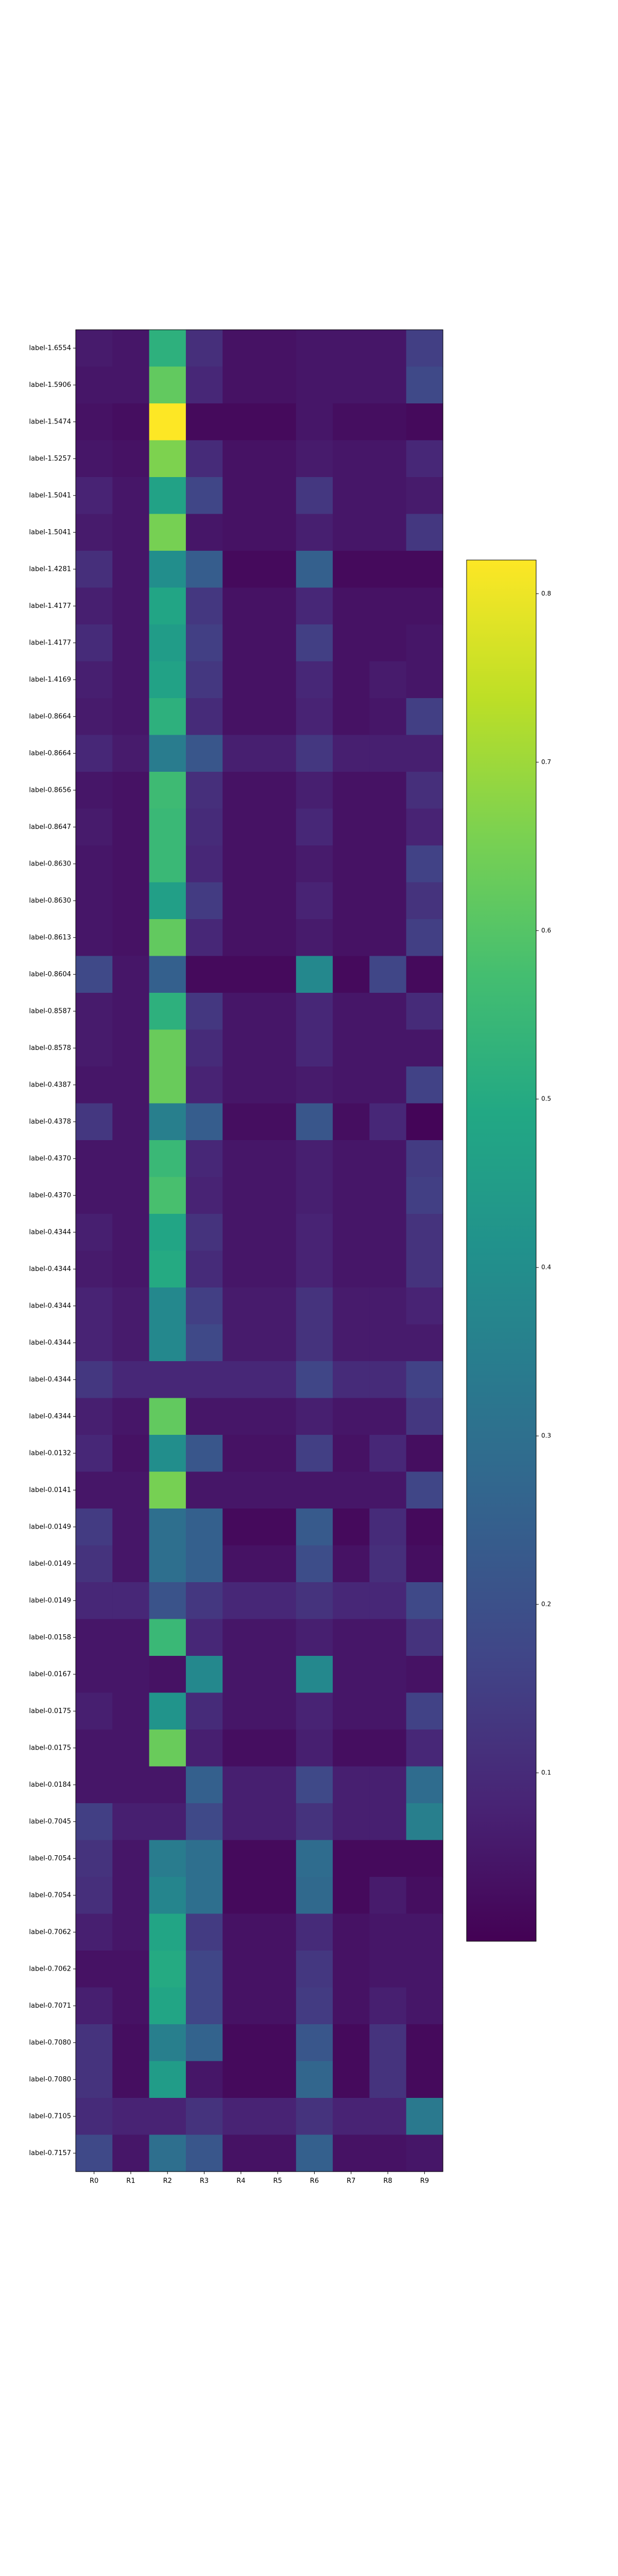  What do you see at coordinates (50, 790) in the screenshot?
I see `y-tick-label: label-0.8656` at bounding box center [50, 790].